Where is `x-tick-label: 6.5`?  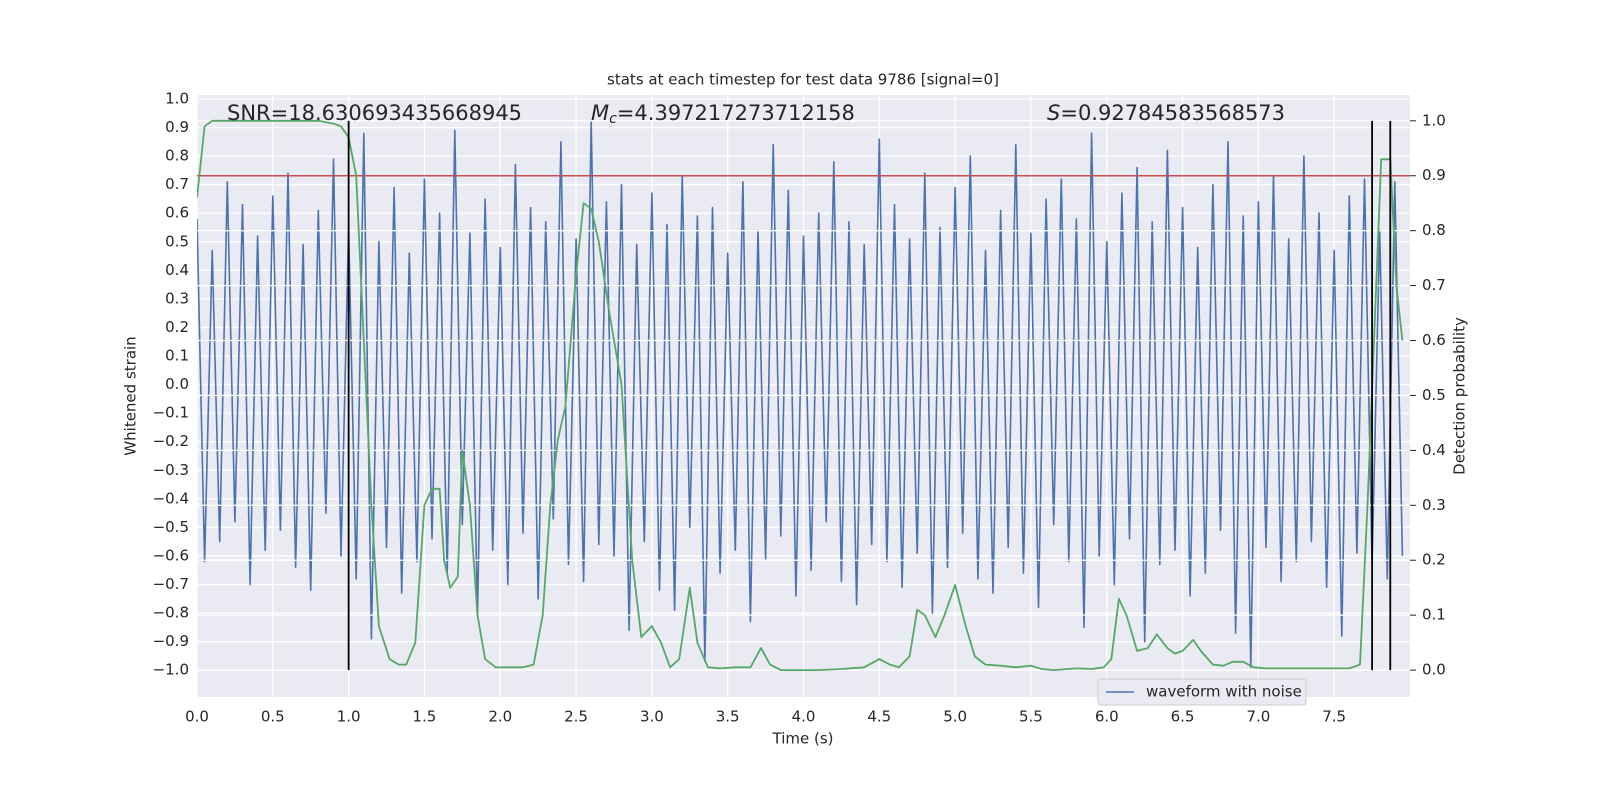 x-tick-label: 6.5 is located at coordinates (1183, 717).